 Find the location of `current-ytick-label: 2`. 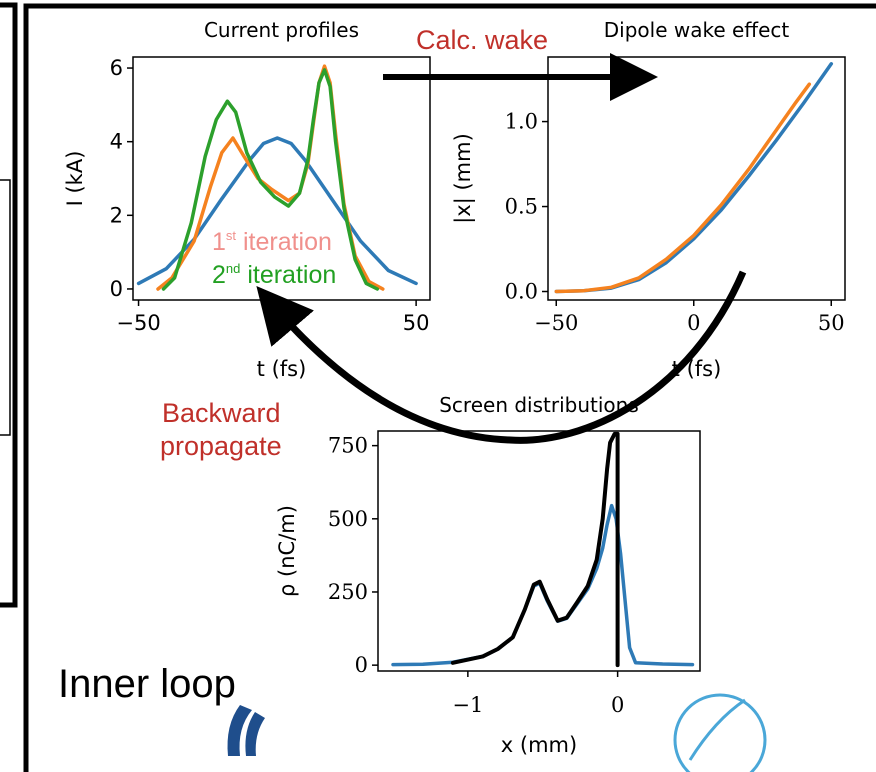

current-ytick-label: 2 is located at coordinates (116, 215).